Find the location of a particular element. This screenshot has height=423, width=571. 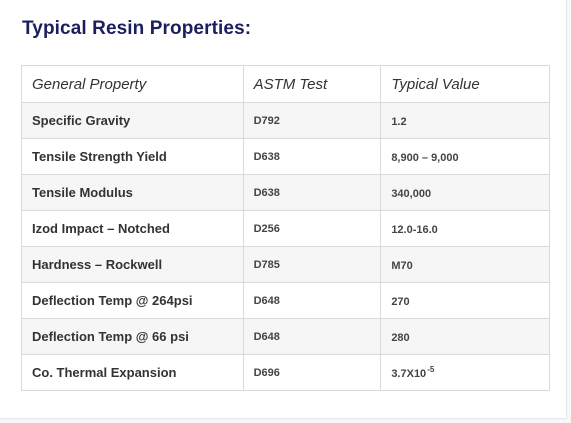

value-text: M70 is located at coordinates (402, 266).